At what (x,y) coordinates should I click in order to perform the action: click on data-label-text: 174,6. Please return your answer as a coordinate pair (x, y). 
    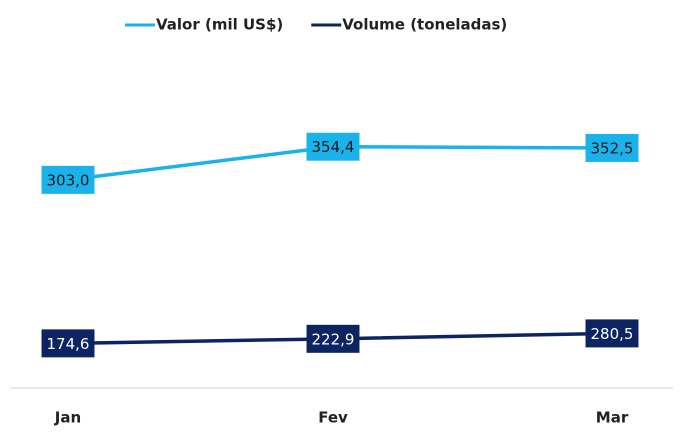
    Looking at the image, I should click on (68, 344).